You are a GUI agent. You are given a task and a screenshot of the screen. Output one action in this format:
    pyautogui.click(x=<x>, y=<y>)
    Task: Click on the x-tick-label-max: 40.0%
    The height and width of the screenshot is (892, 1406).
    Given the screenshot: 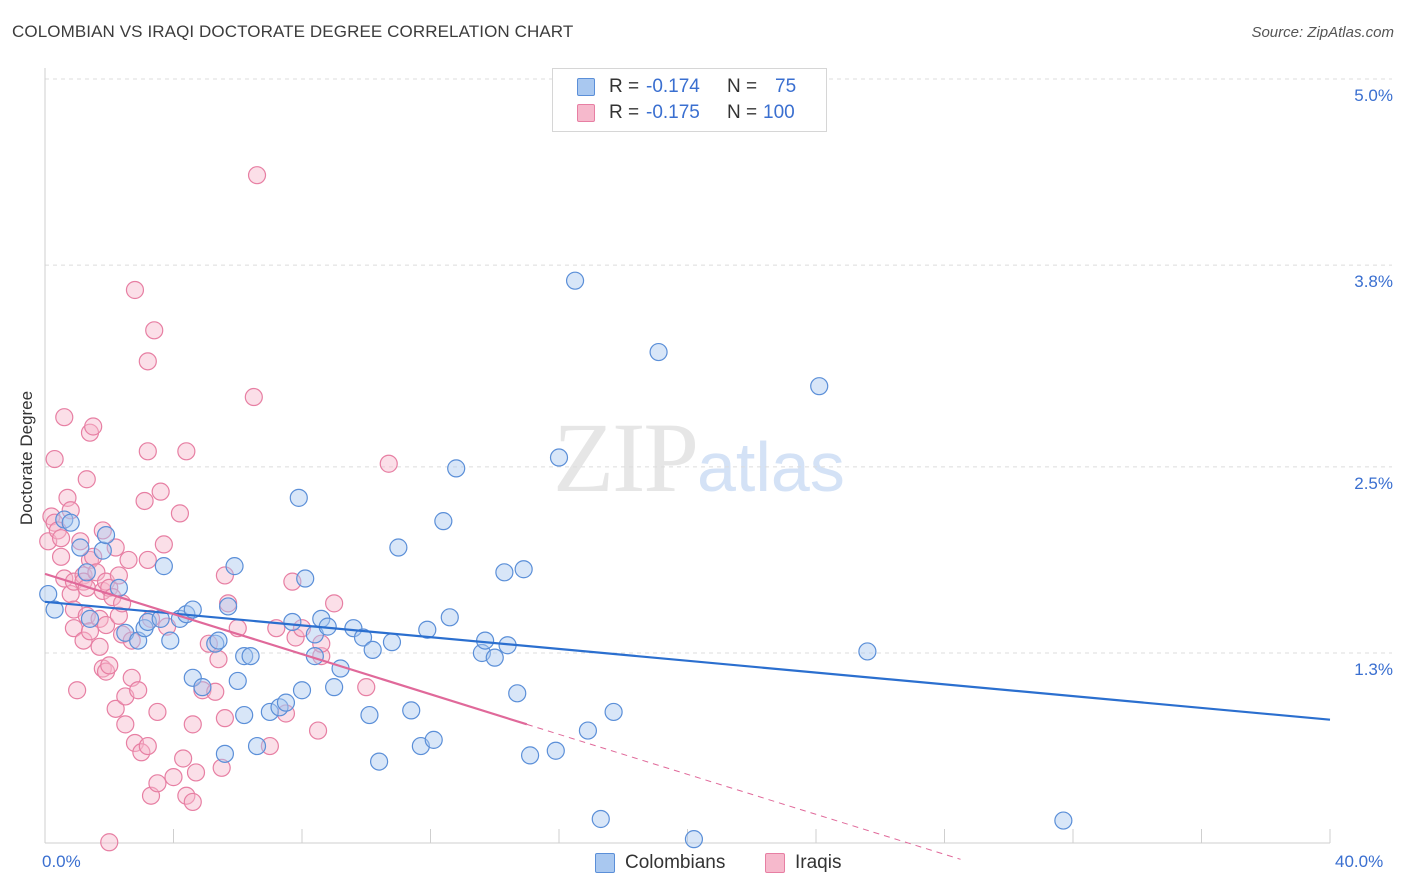 What is the action you would take?
    pyautogui.click(x=1359, y=861)
    